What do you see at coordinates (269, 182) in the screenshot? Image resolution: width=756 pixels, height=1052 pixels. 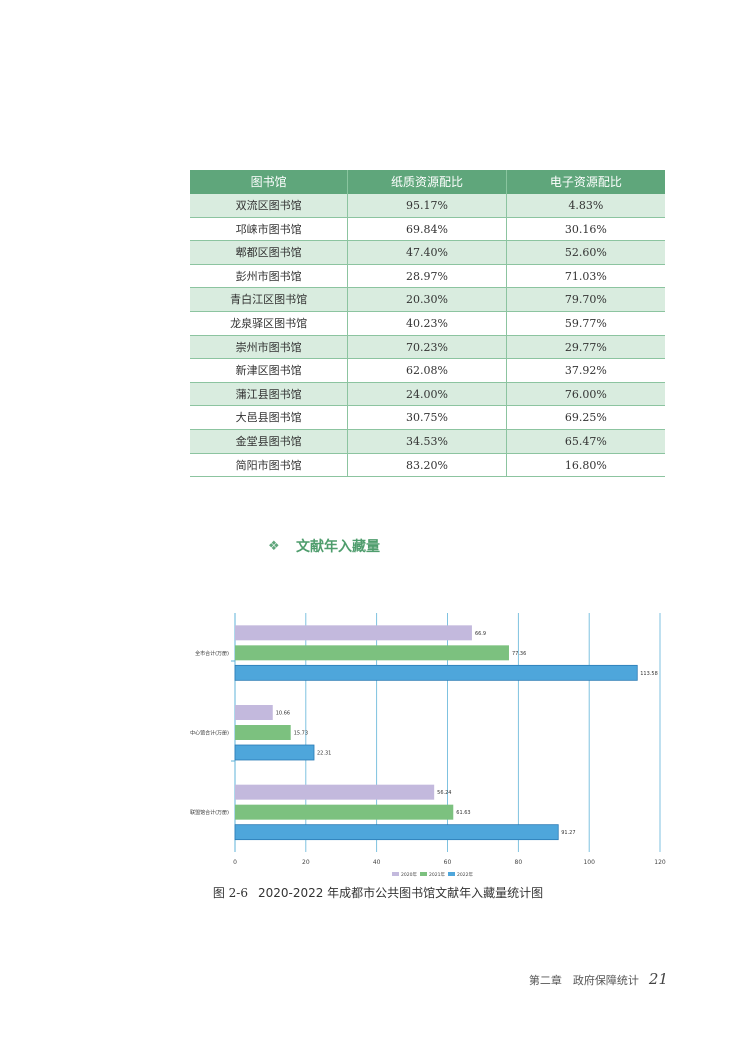 I see `column-header-library: 图书馆` at bounding box center [269, 182].